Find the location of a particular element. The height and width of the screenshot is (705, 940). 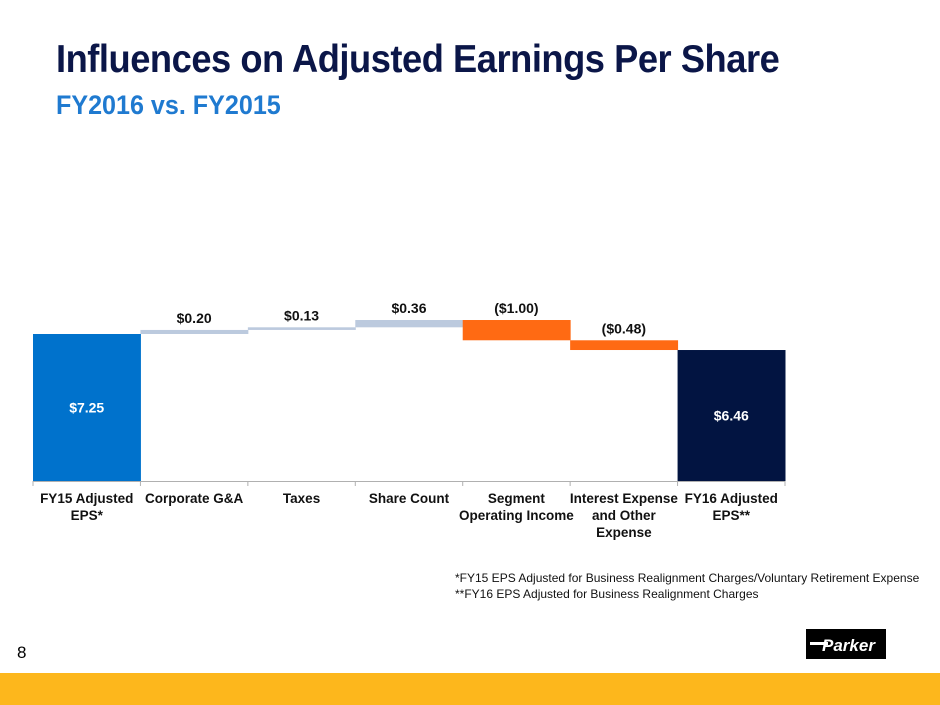

category-label-3: Share Count is located at coordinates (409, 498).